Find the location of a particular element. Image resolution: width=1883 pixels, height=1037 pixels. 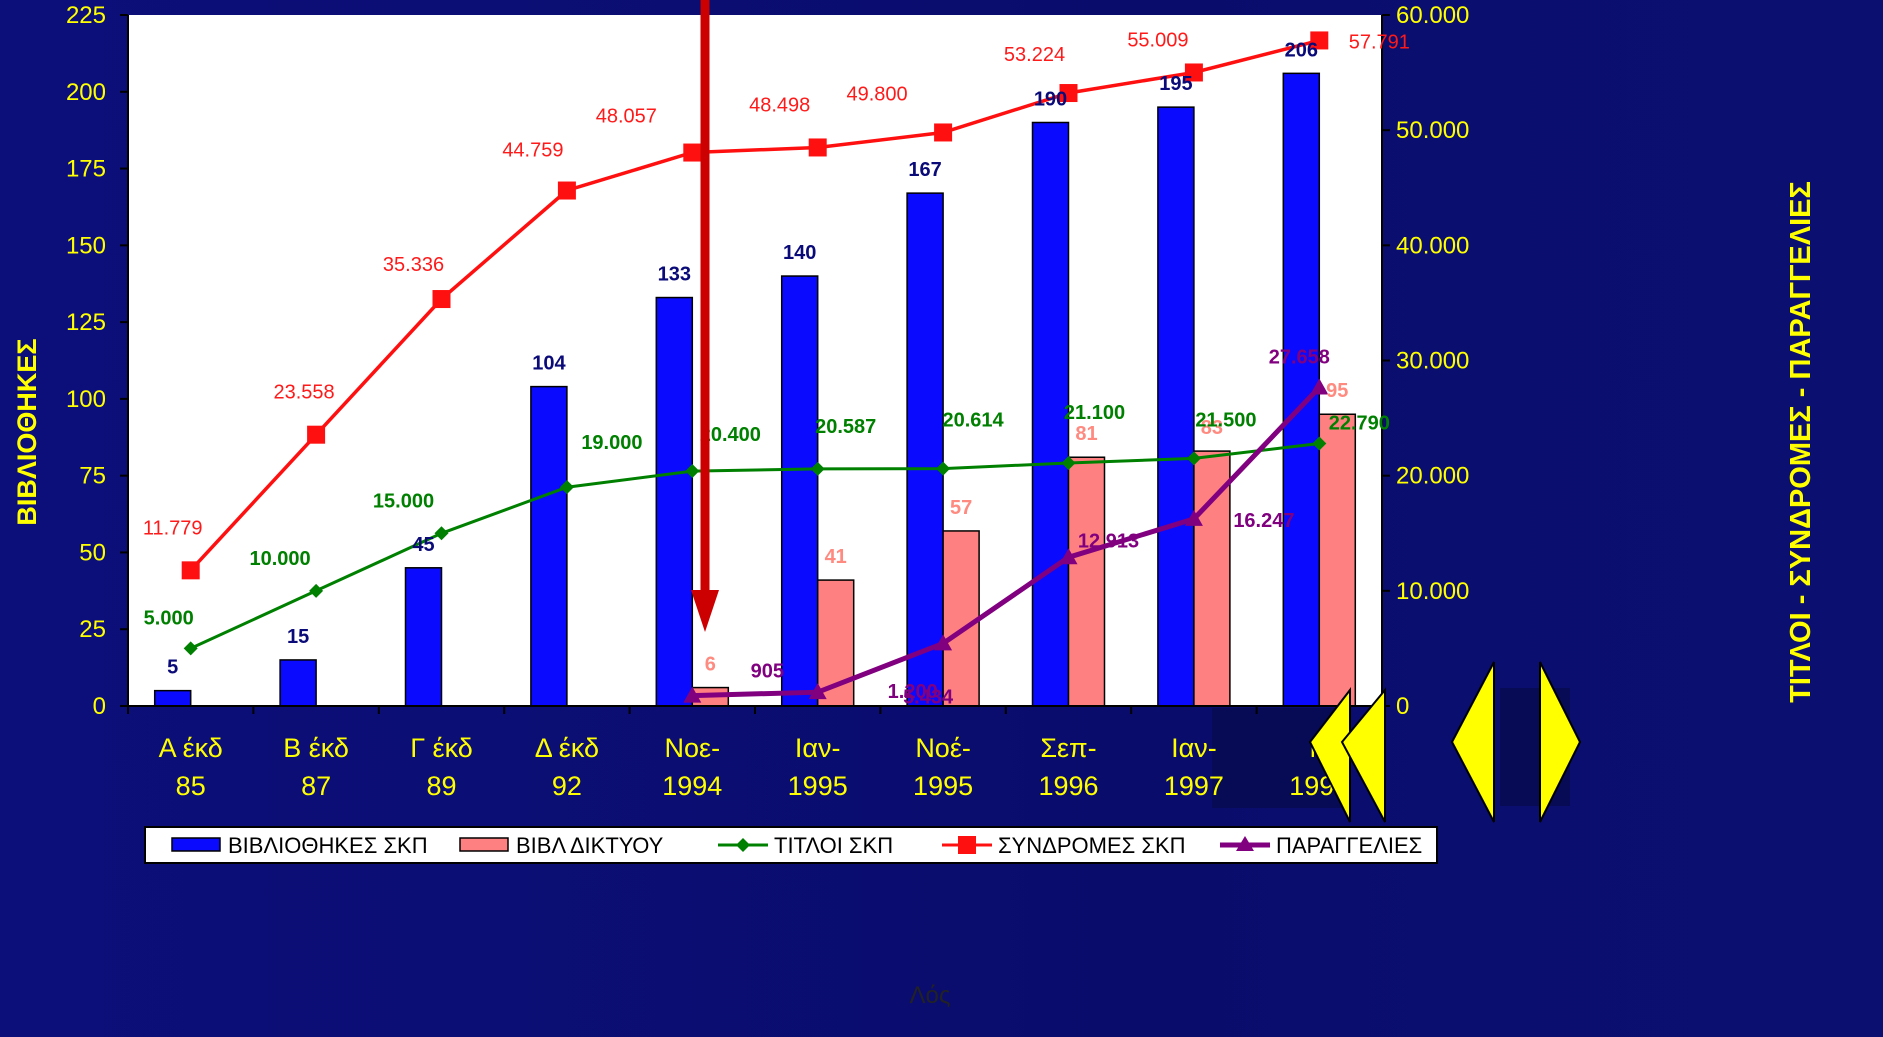

line-data-label: 19.000 is located at coordinates (611, 443).